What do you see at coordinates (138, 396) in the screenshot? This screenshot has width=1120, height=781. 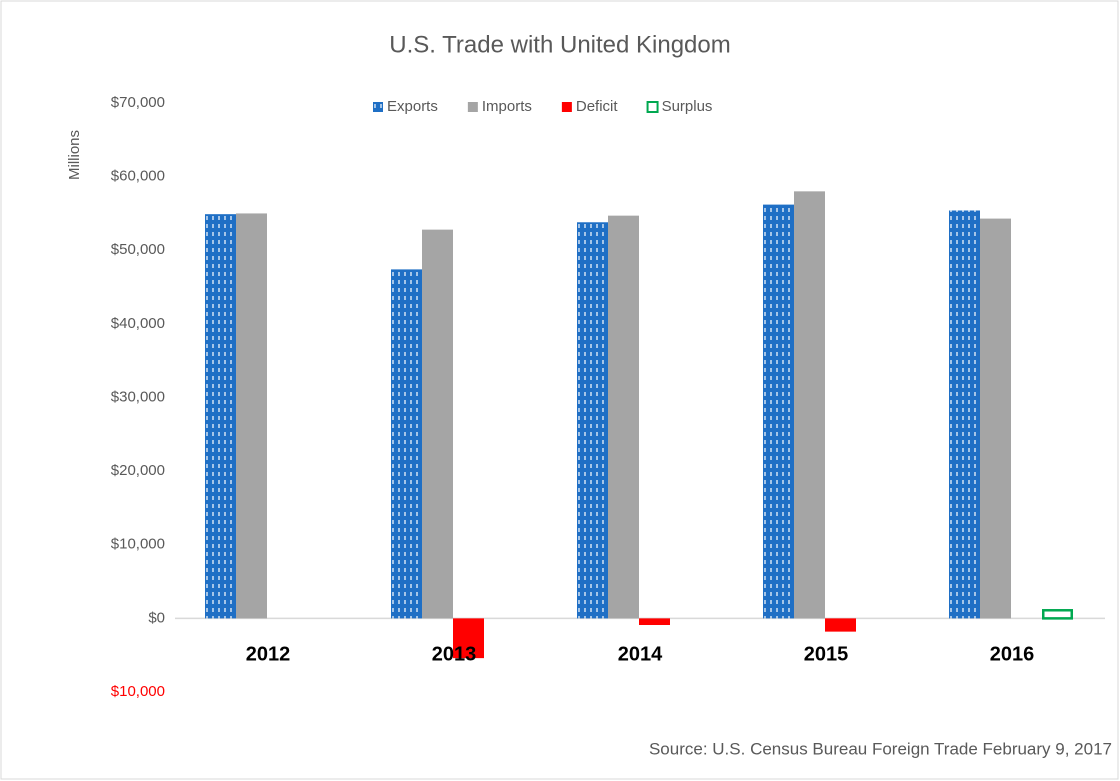 I see `y-tick-label: $30,000` at bounding box center [138, 396].